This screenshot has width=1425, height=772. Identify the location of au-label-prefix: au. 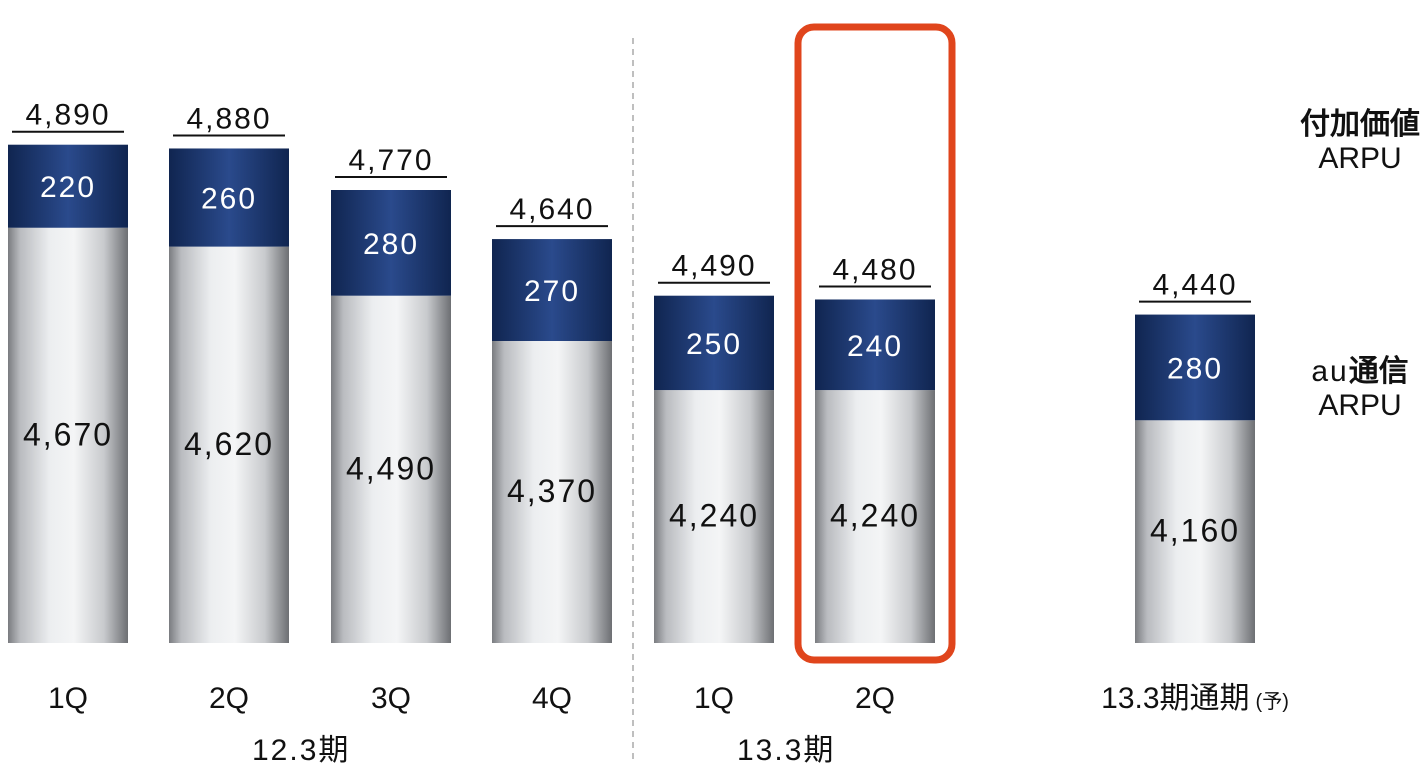
(1330, 371).